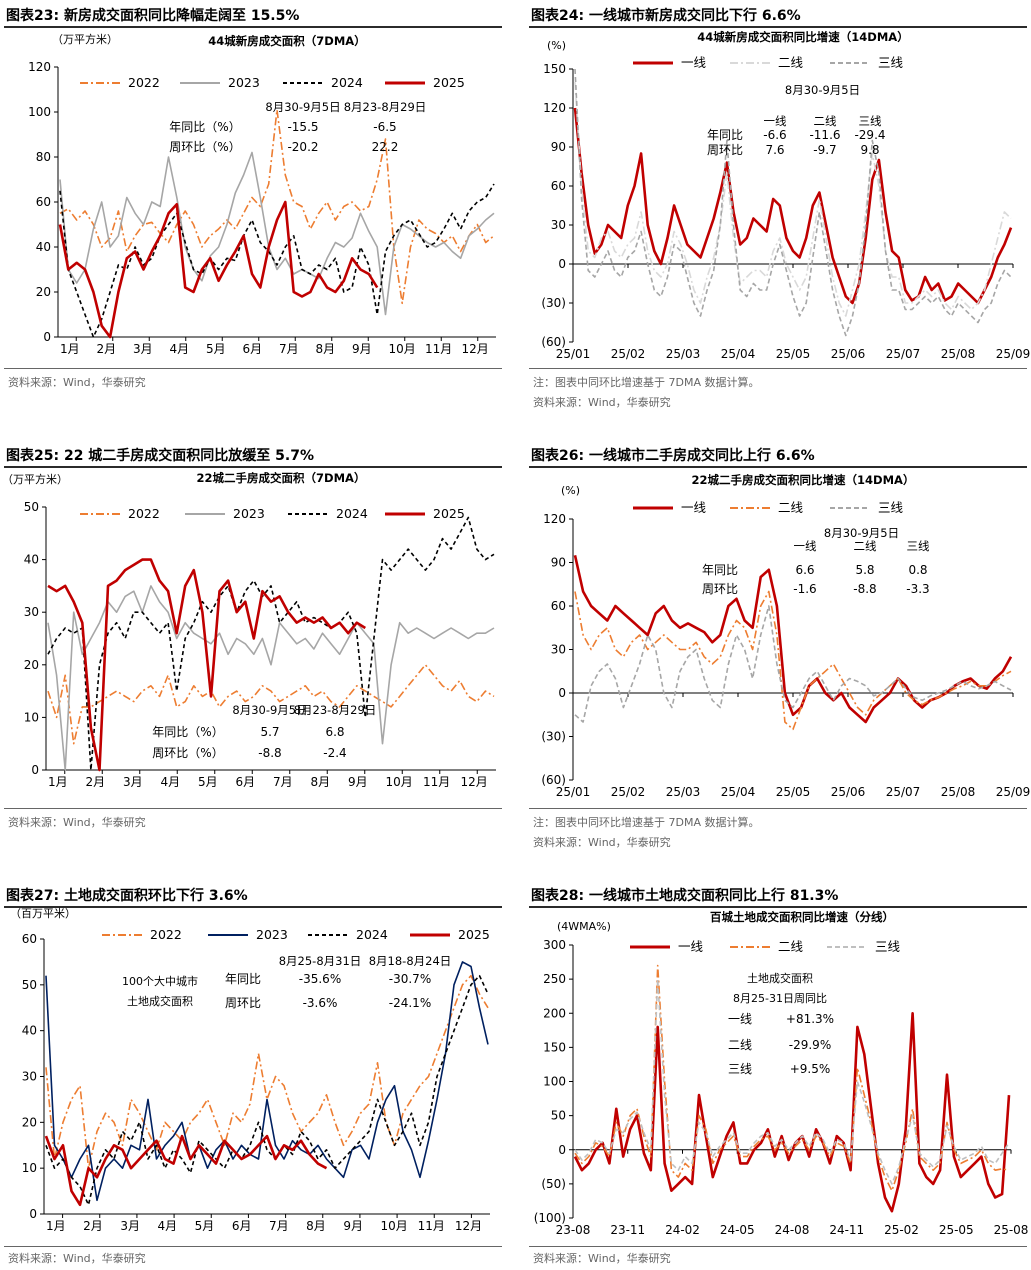 The height and width of the screenshot is (1270, 1031). Describe the element at coordinates (272, 934) in the screenshot. I see `legend-label: 2023` at that location.